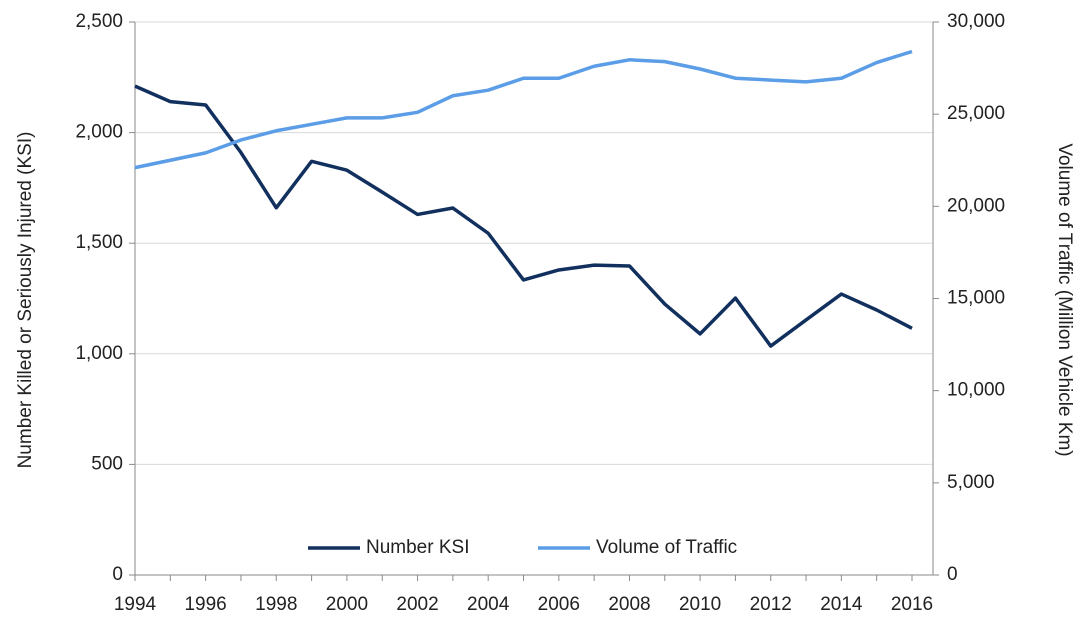  What do you see at coordinates (417, 604) in the screenshot?
I see `x-tick-label: 2002` at bounding box center [417, 604].